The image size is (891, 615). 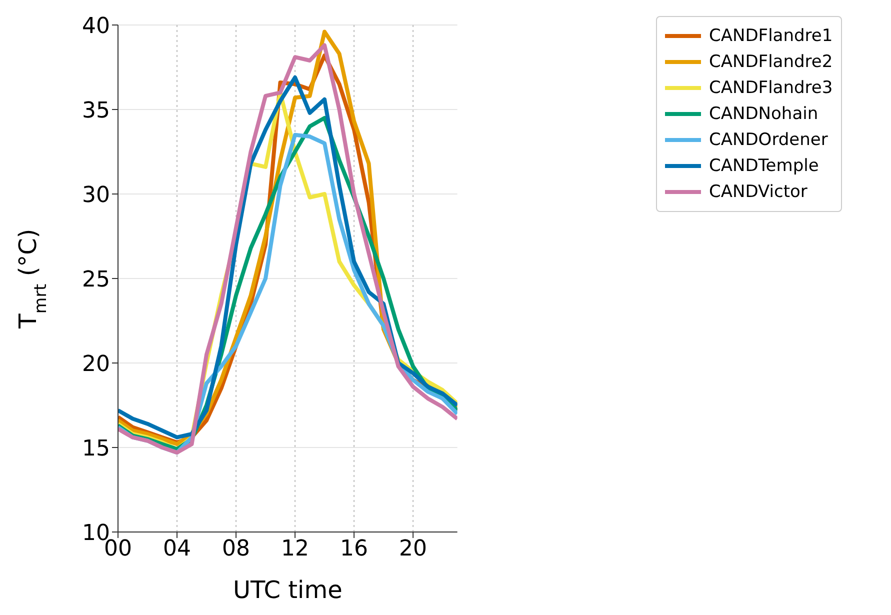 I want to click on y-tick-label: 20, so click(x=96, y=364).